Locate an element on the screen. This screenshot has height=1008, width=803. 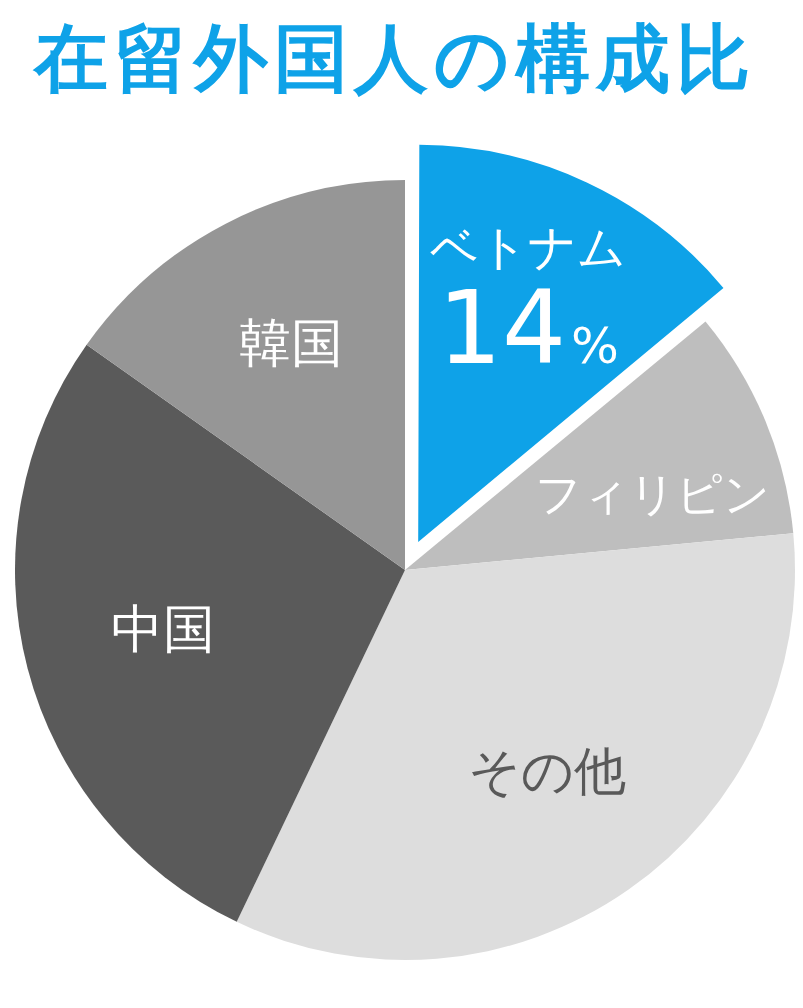
slice-label: フィリピン is located at coordinates (653, 494).